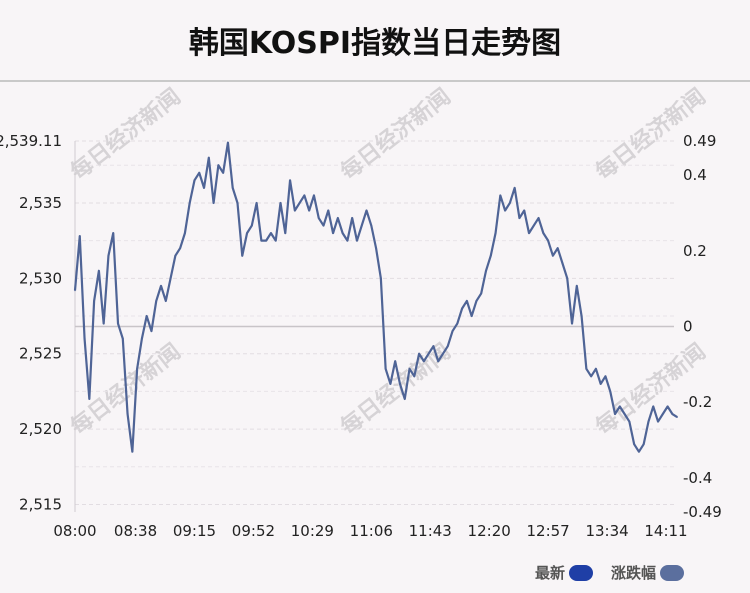 The image size is (750, 593). Describe the element at coordinates (606, 531) in the screenshot. I see `x-tick-label: 13:34` at that location.